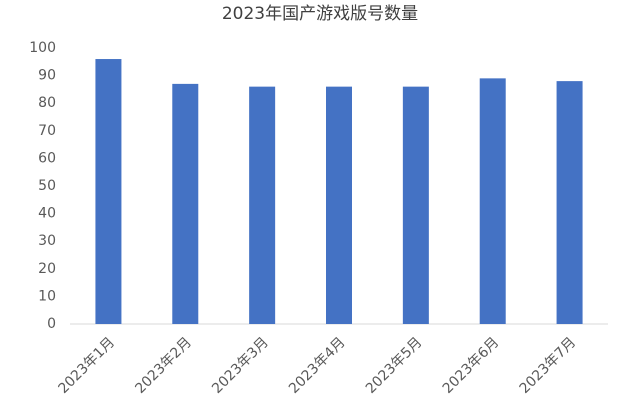 The image size is (640, 407). Describe the element at coordinates (47, 269) in the screenshot. I see `y-tick-label: 20` at that location.